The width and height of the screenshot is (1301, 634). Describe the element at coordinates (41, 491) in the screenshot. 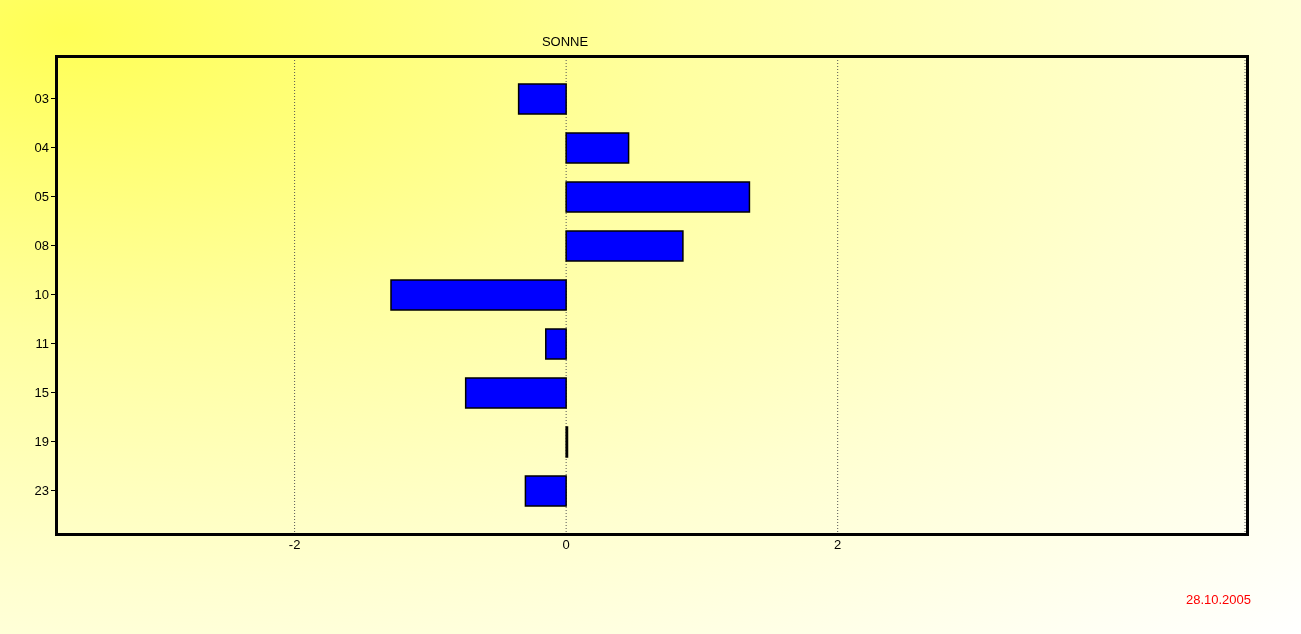

I see `y-tick-label: 23` at that location.